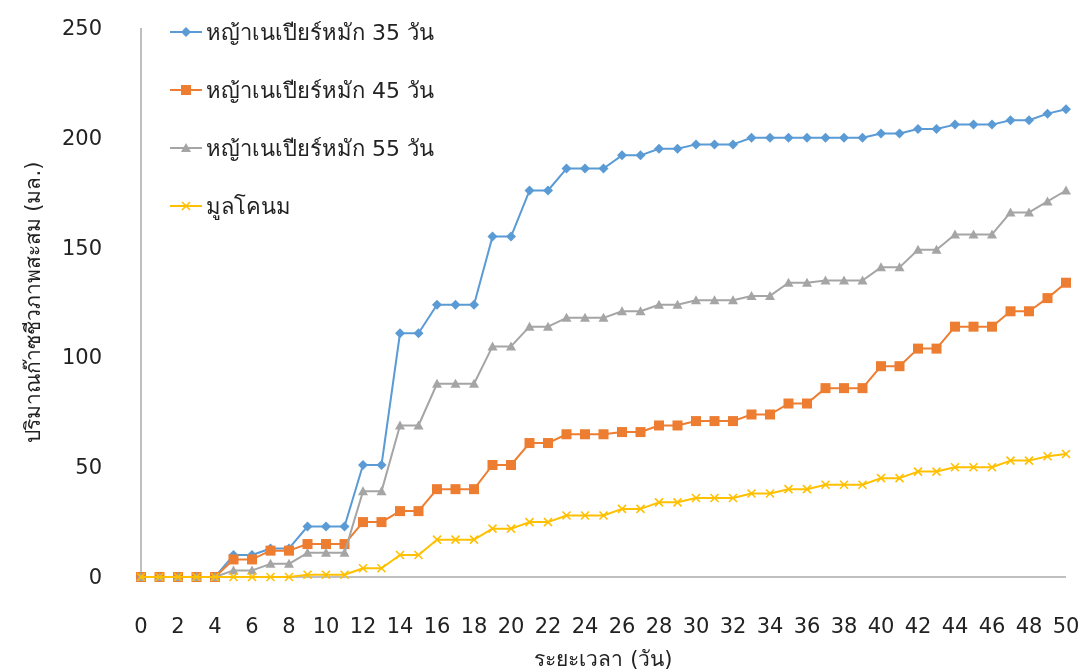 Image resolution: width=1084 pixels, height=671 pixels. I want to click on y-tick-label: 150, so click(81, 247).